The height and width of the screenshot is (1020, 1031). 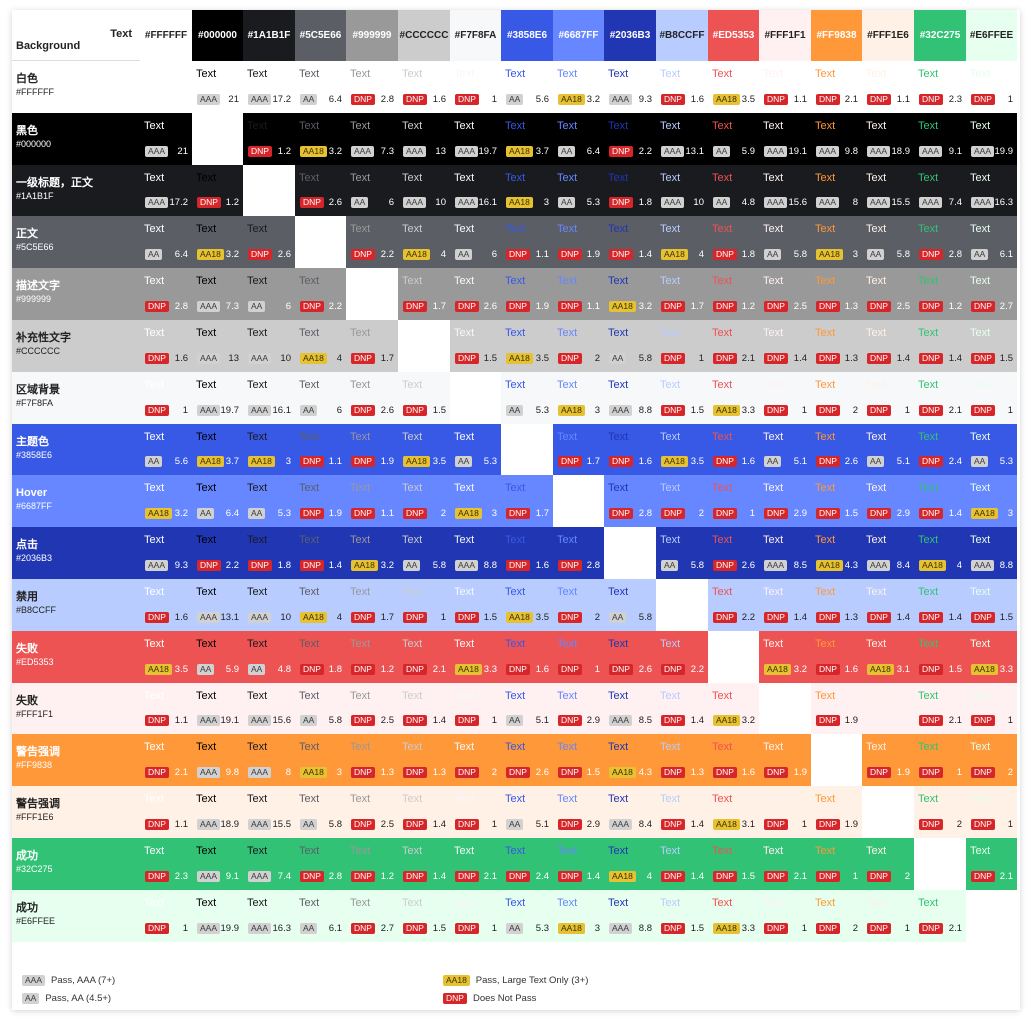 I want to click on row-header-name: 白色, so click(x=27, y=79).